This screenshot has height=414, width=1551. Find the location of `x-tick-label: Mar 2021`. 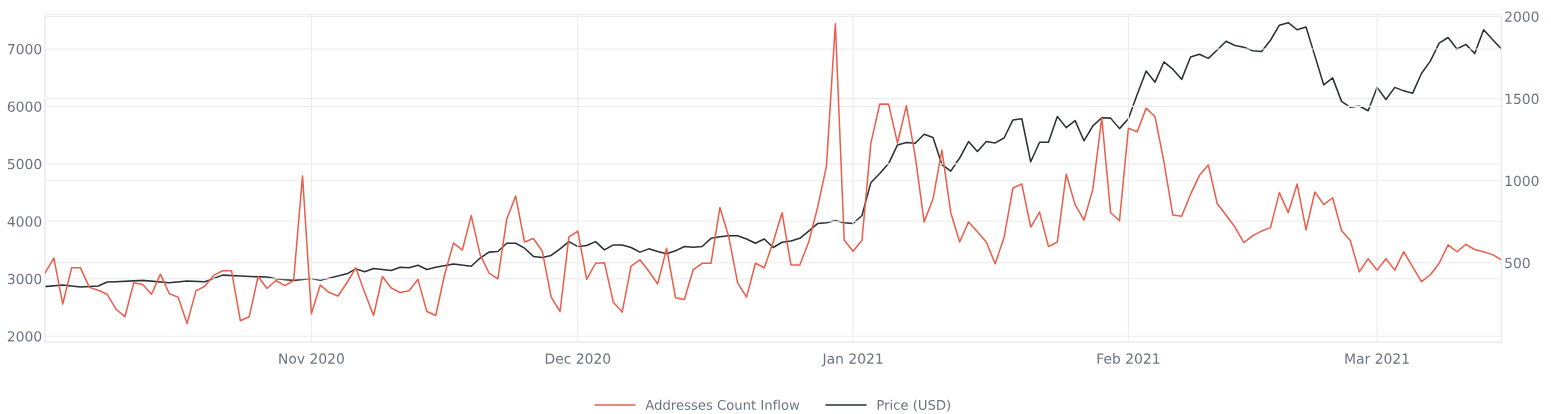

x-tick-label: Mar 2021 is located at coordinates (1377, 358).